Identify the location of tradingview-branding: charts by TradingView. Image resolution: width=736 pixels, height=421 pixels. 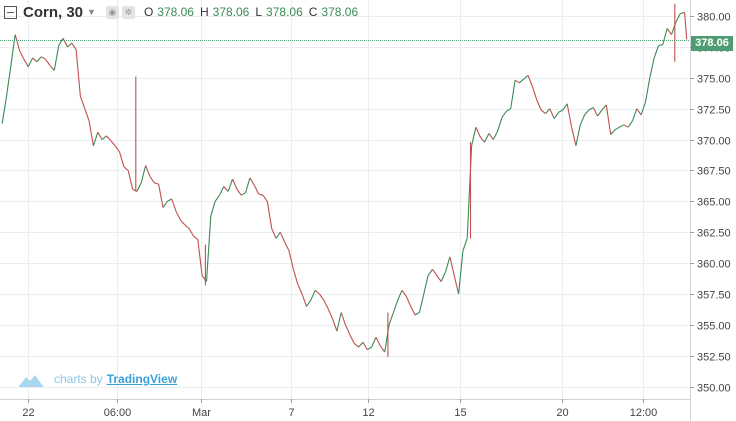
(97, 379).